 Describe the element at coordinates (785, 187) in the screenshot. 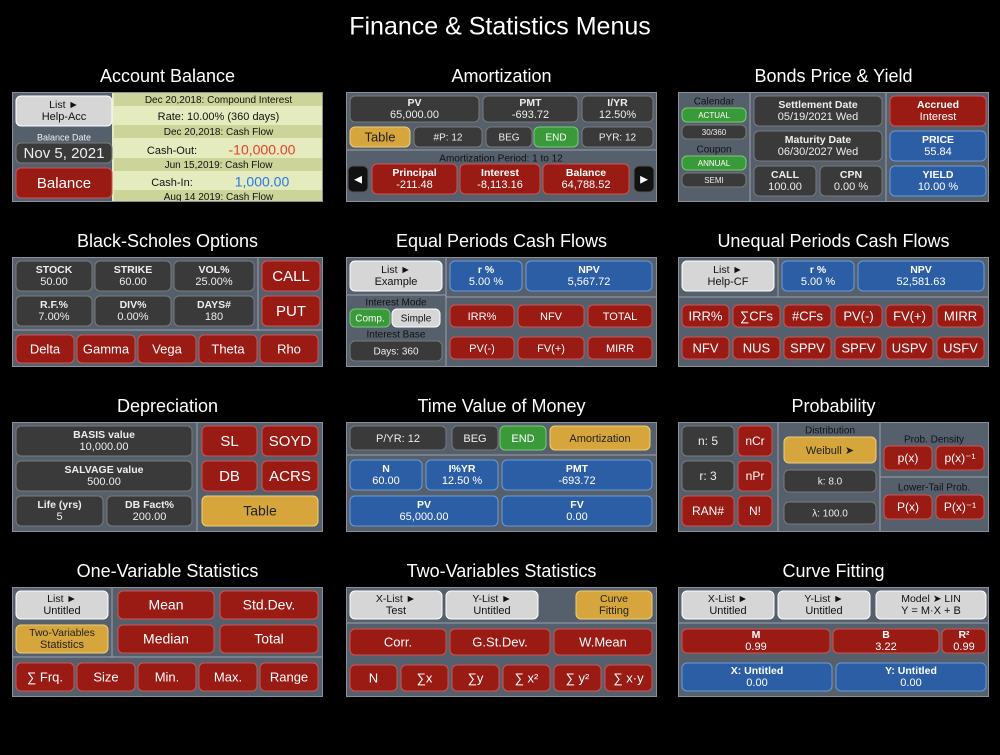

I see `button-label: 100.00` at that location.